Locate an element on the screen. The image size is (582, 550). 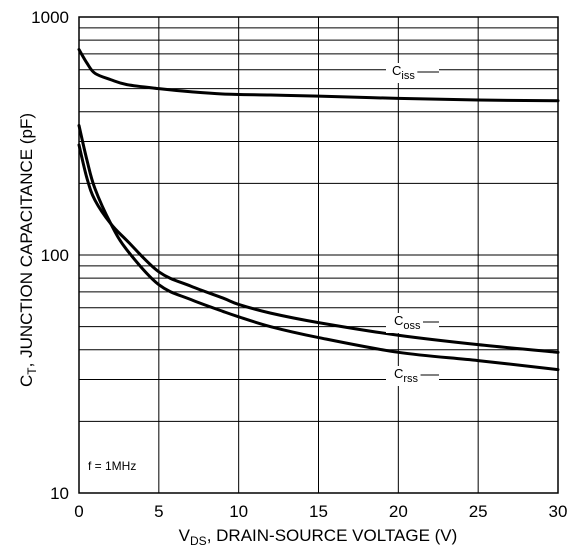
x-tick-label: 30 is located at coordinates (558, 511).